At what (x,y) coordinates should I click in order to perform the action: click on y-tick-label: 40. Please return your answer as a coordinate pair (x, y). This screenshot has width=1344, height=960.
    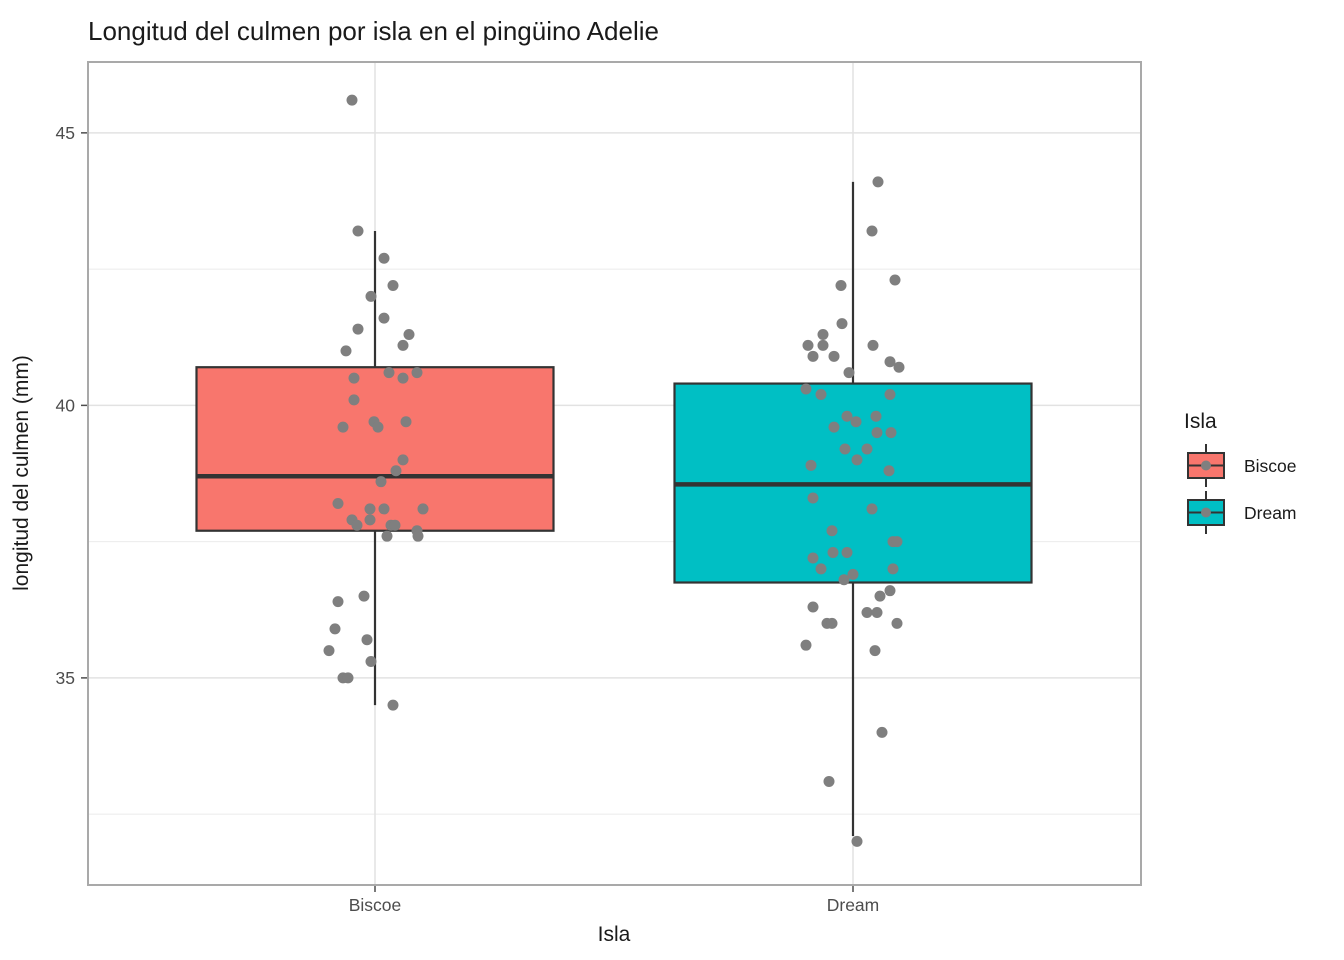
    Looking at the image, I should click on (66, 405).